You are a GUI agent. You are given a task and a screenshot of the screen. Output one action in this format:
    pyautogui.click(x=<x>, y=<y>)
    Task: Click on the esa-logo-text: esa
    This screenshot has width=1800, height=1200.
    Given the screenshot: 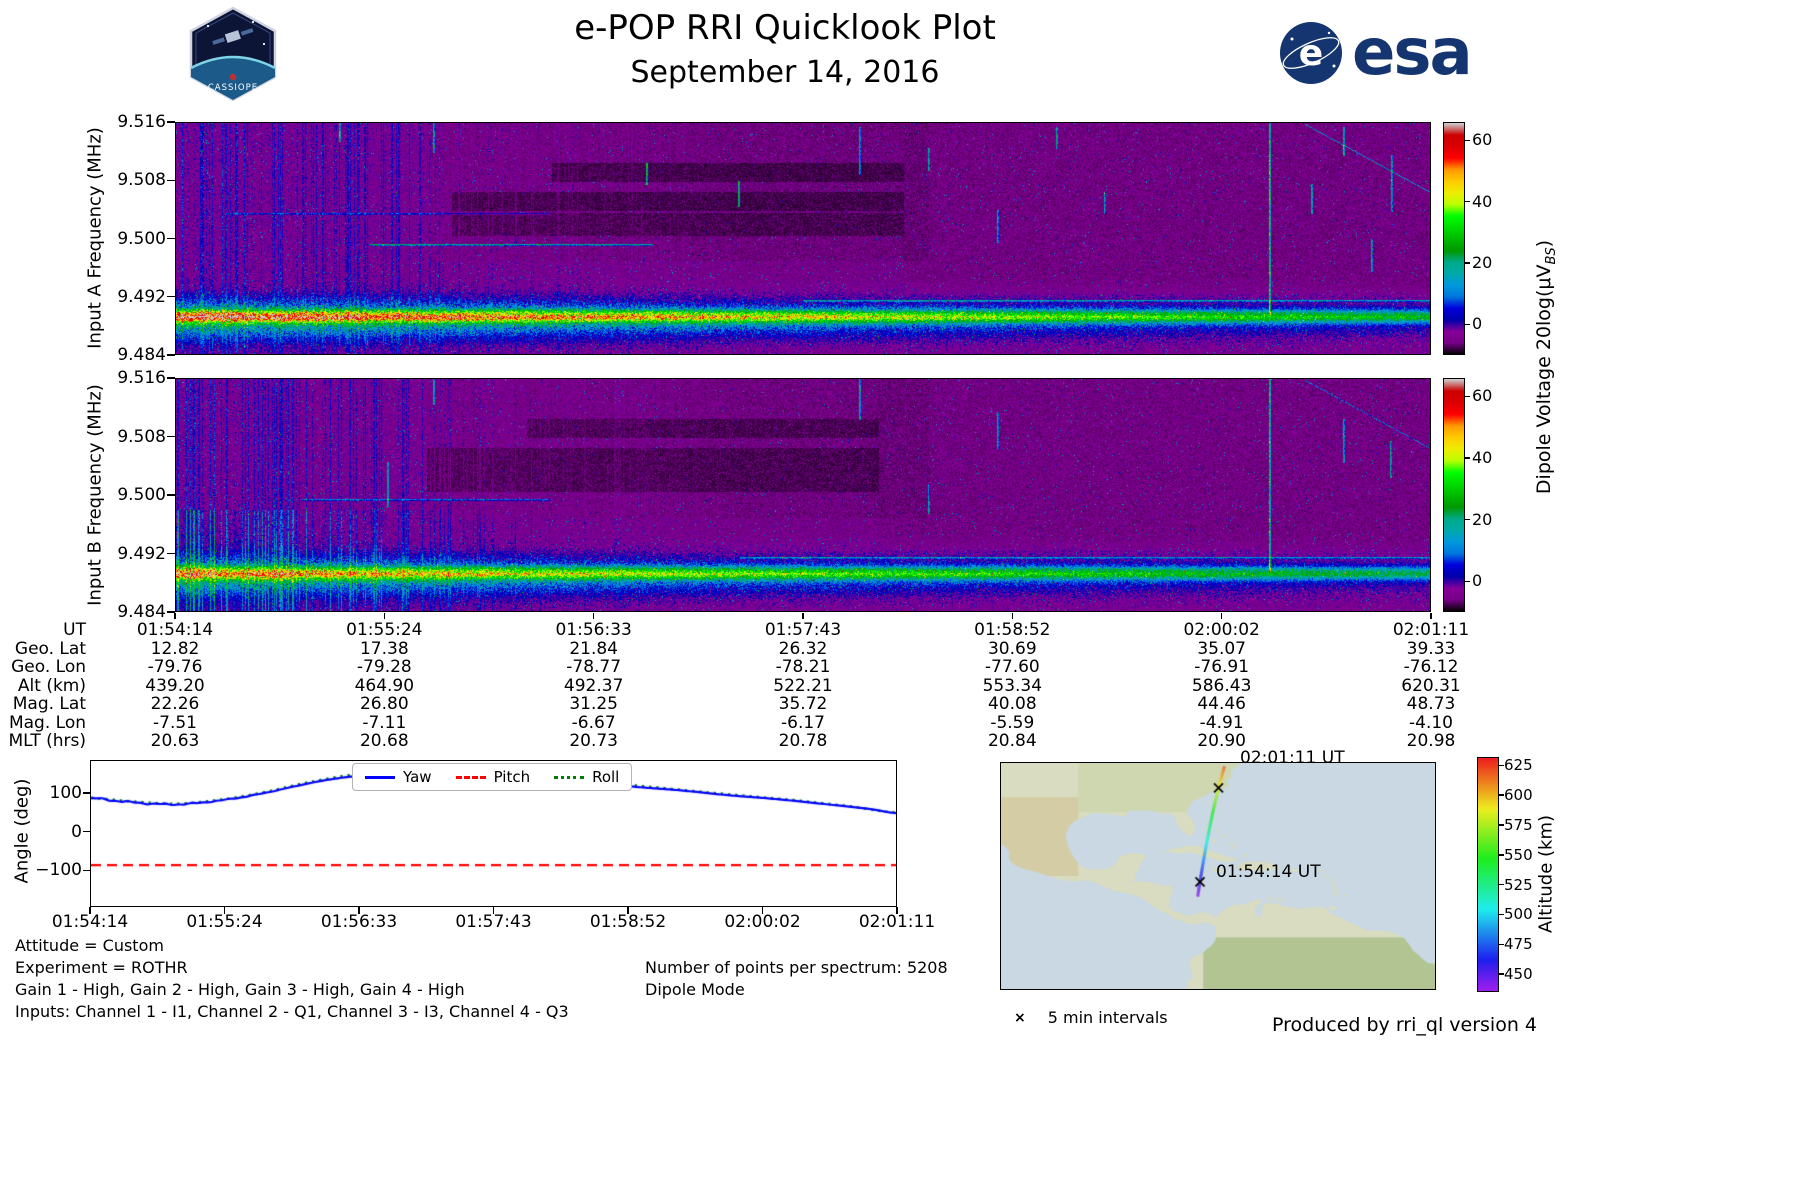 What is the action you would take?
    pyautogui.click(x=1412, y=53)
    